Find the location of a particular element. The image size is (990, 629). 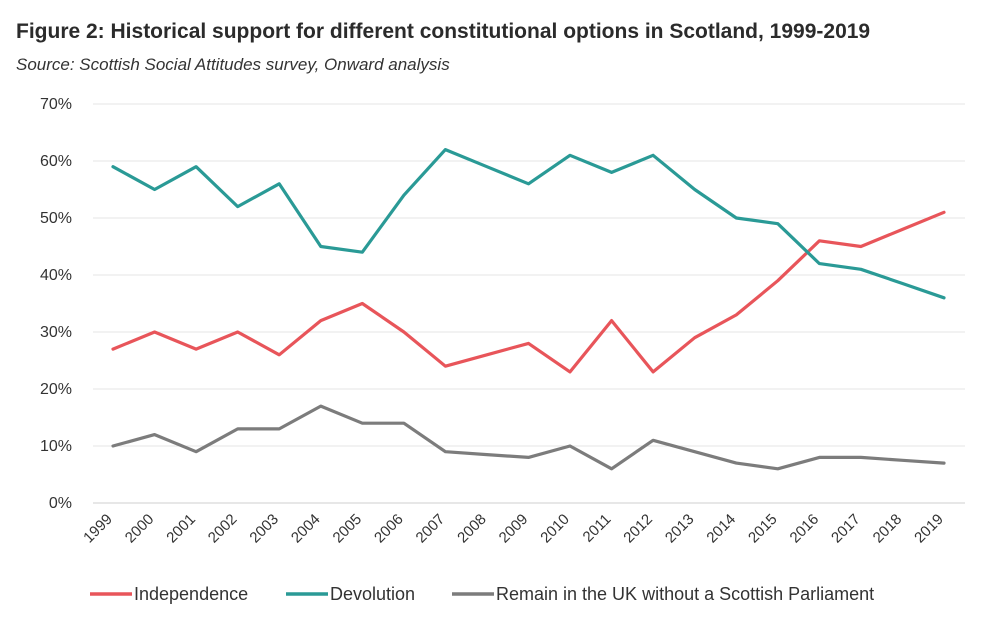

x-tick-label: 2017 is located at coordinates (846, 529).